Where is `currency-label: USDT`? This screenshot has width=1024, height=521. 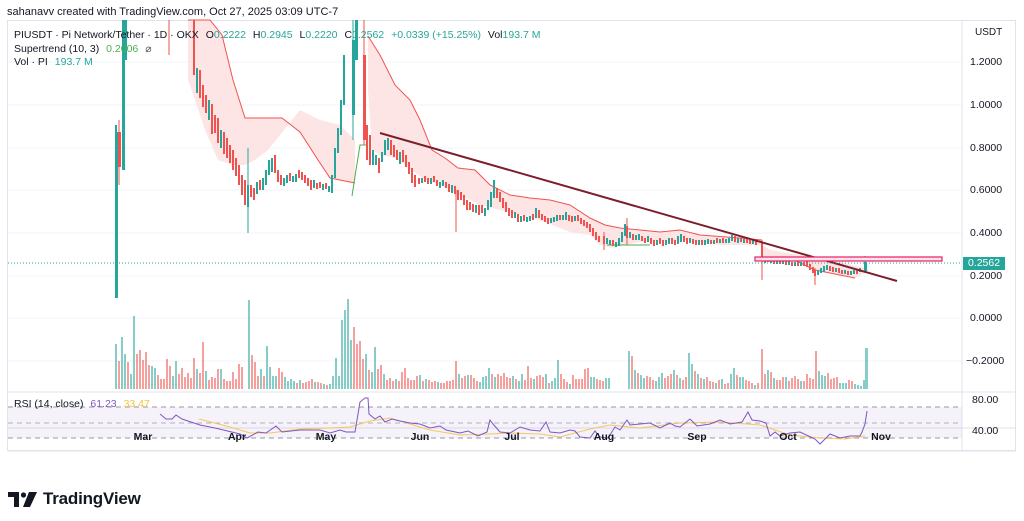
currency-label: USDT is located at coordinates (989, 32).